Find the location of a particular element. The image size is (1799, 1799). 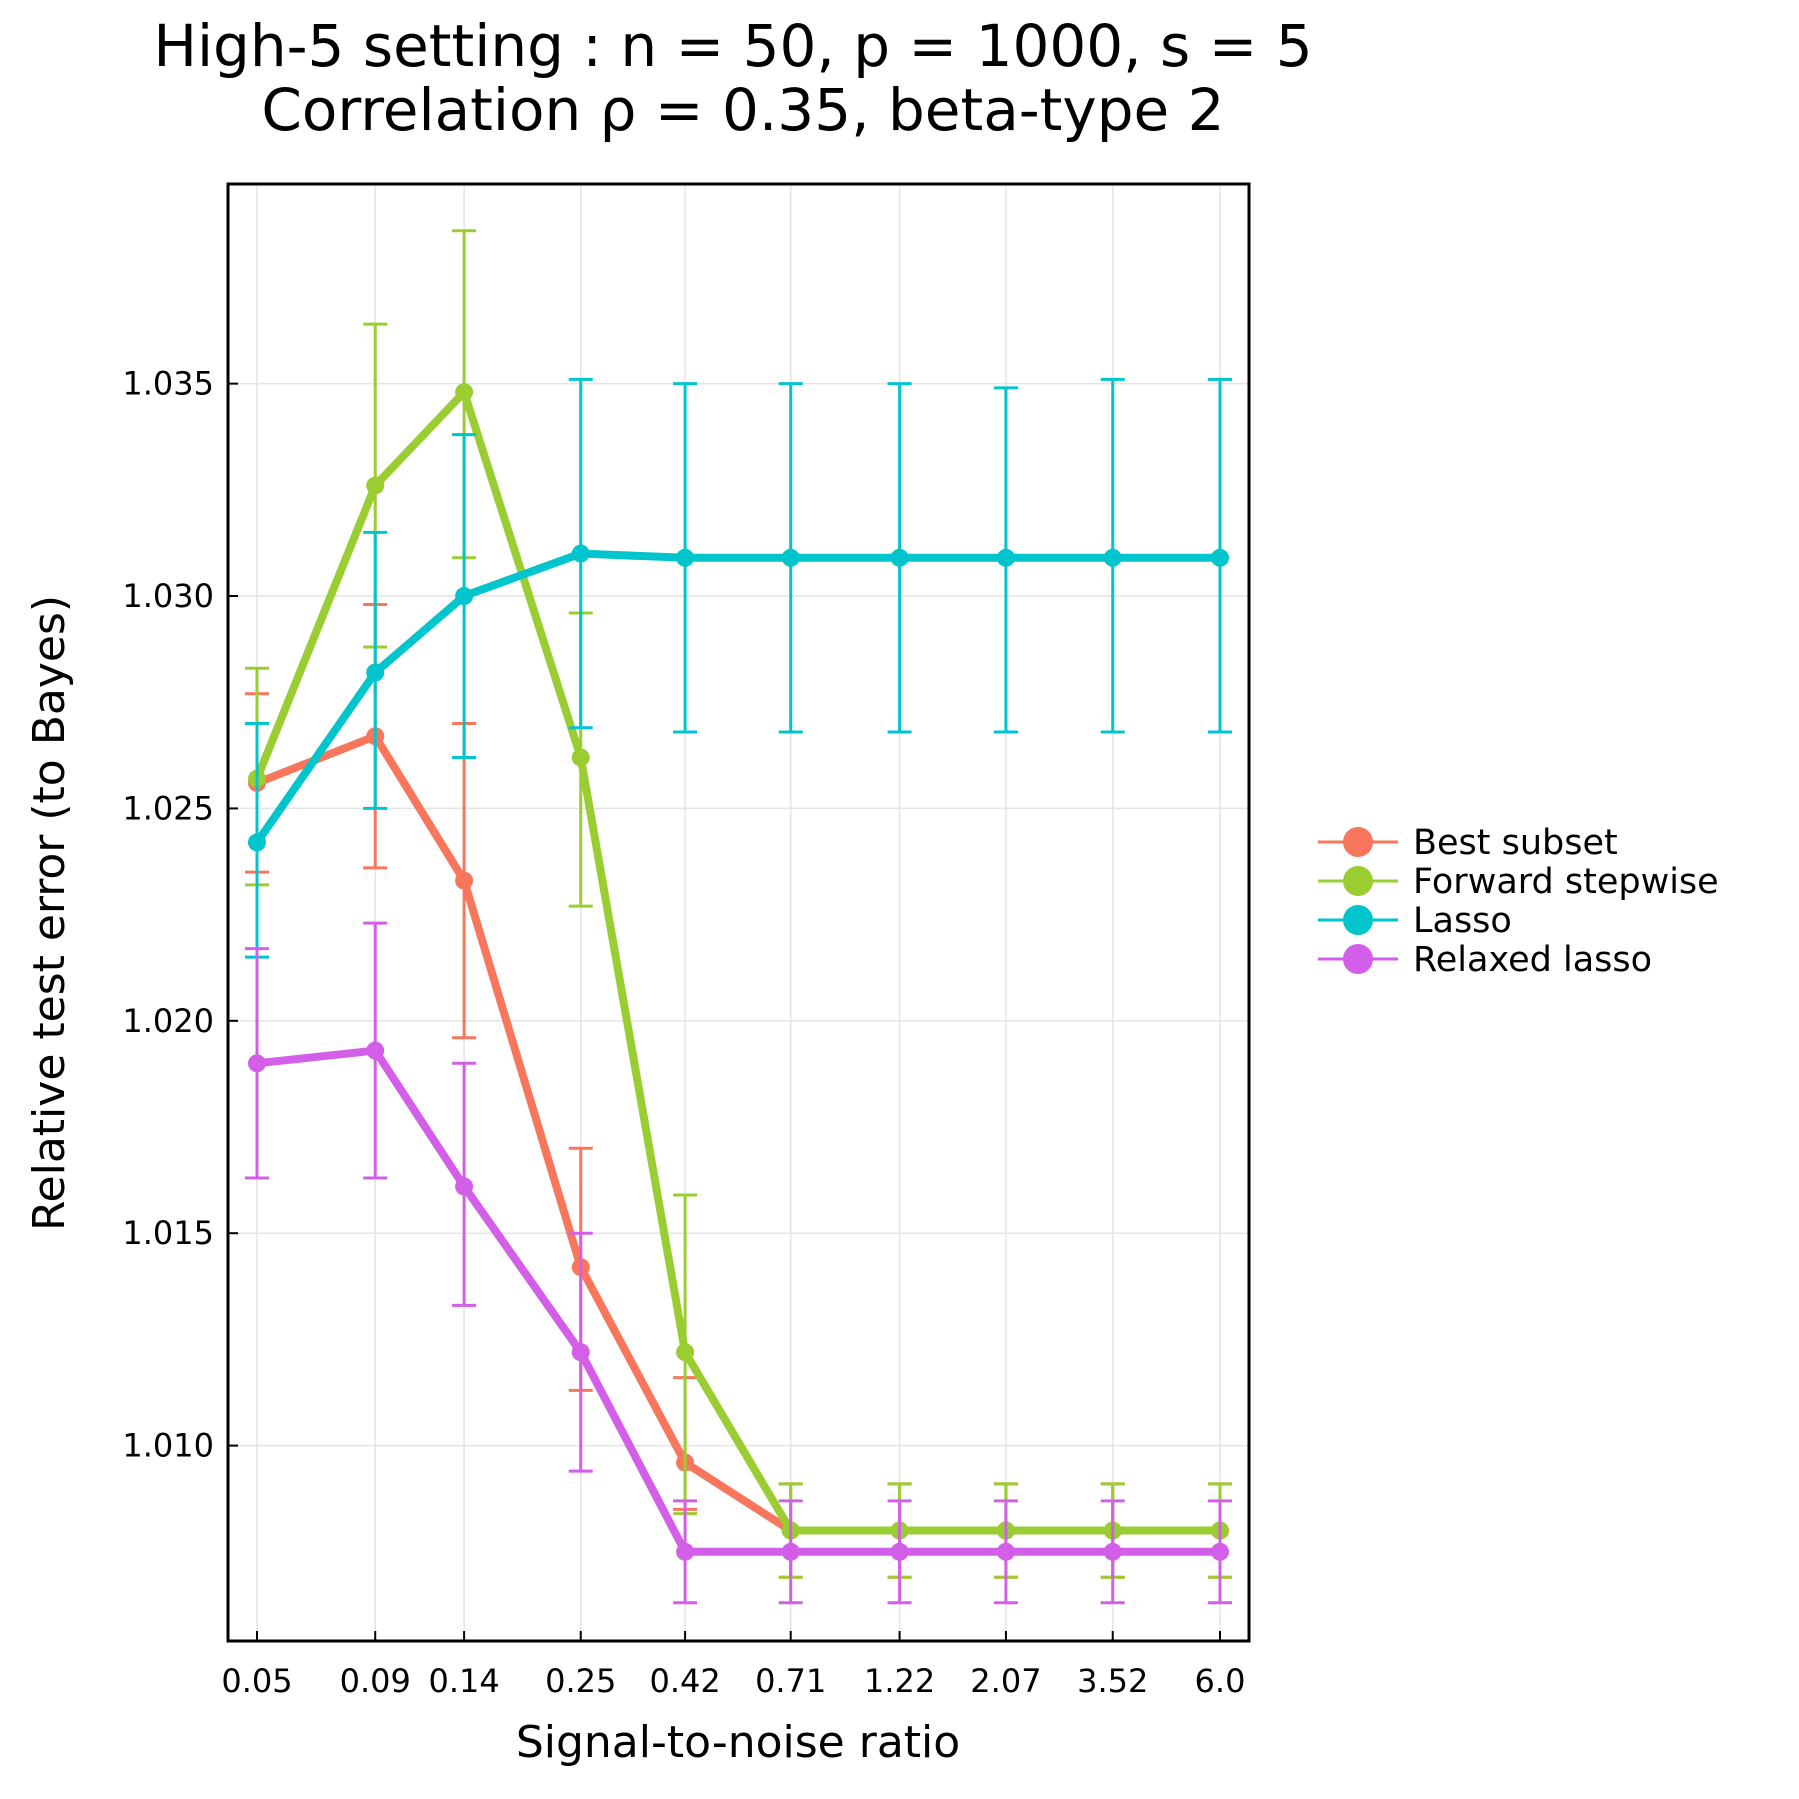

x-tick-label: 1.22 is located at coordinates (899, 1681).